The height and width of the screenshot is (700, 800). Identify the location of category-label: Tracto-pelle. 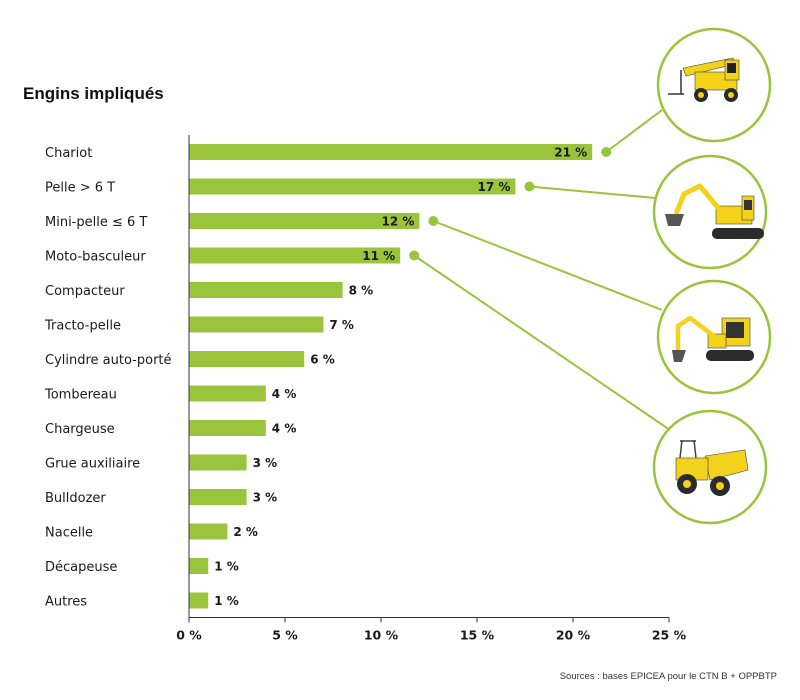
(82, 326).